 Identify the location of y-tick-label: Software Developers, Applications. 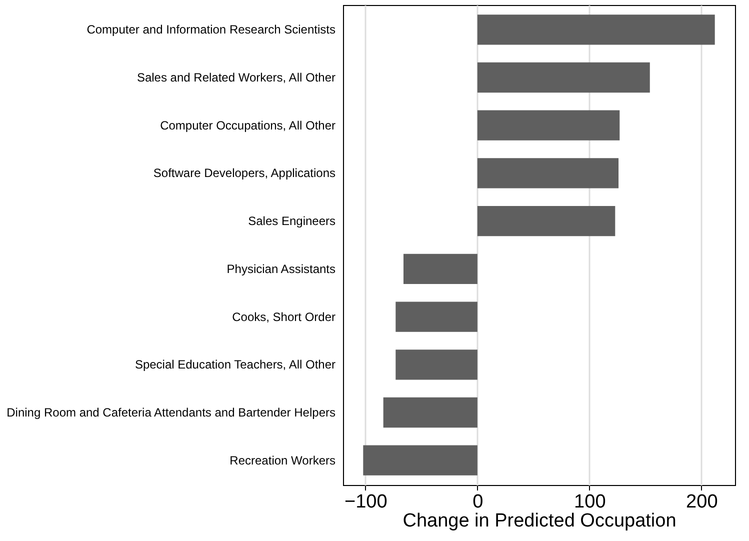
(244, 173).